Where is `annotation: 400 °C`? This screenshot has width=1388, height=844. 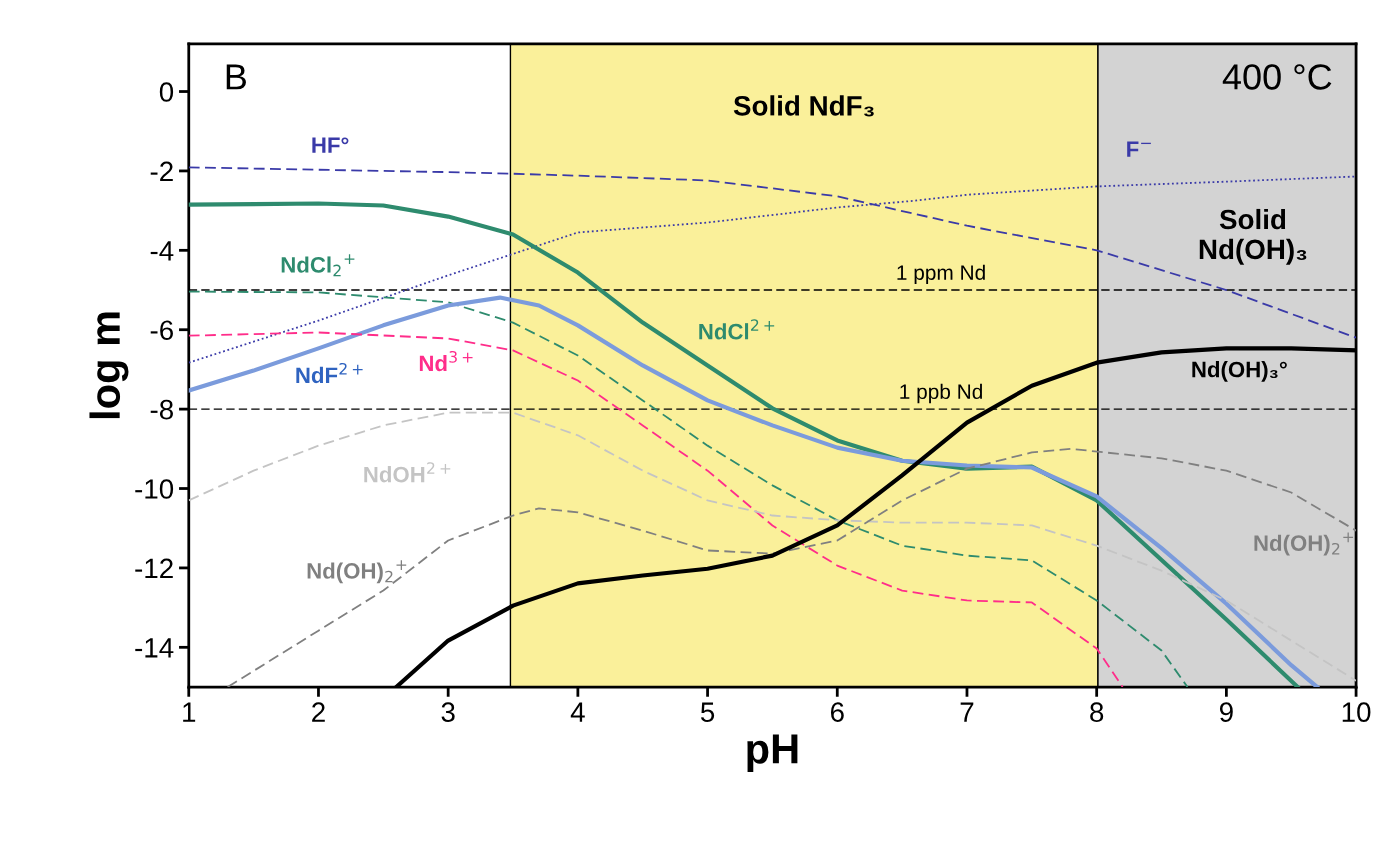
annotation: 400 °C is located at coordinates (1277, 77).